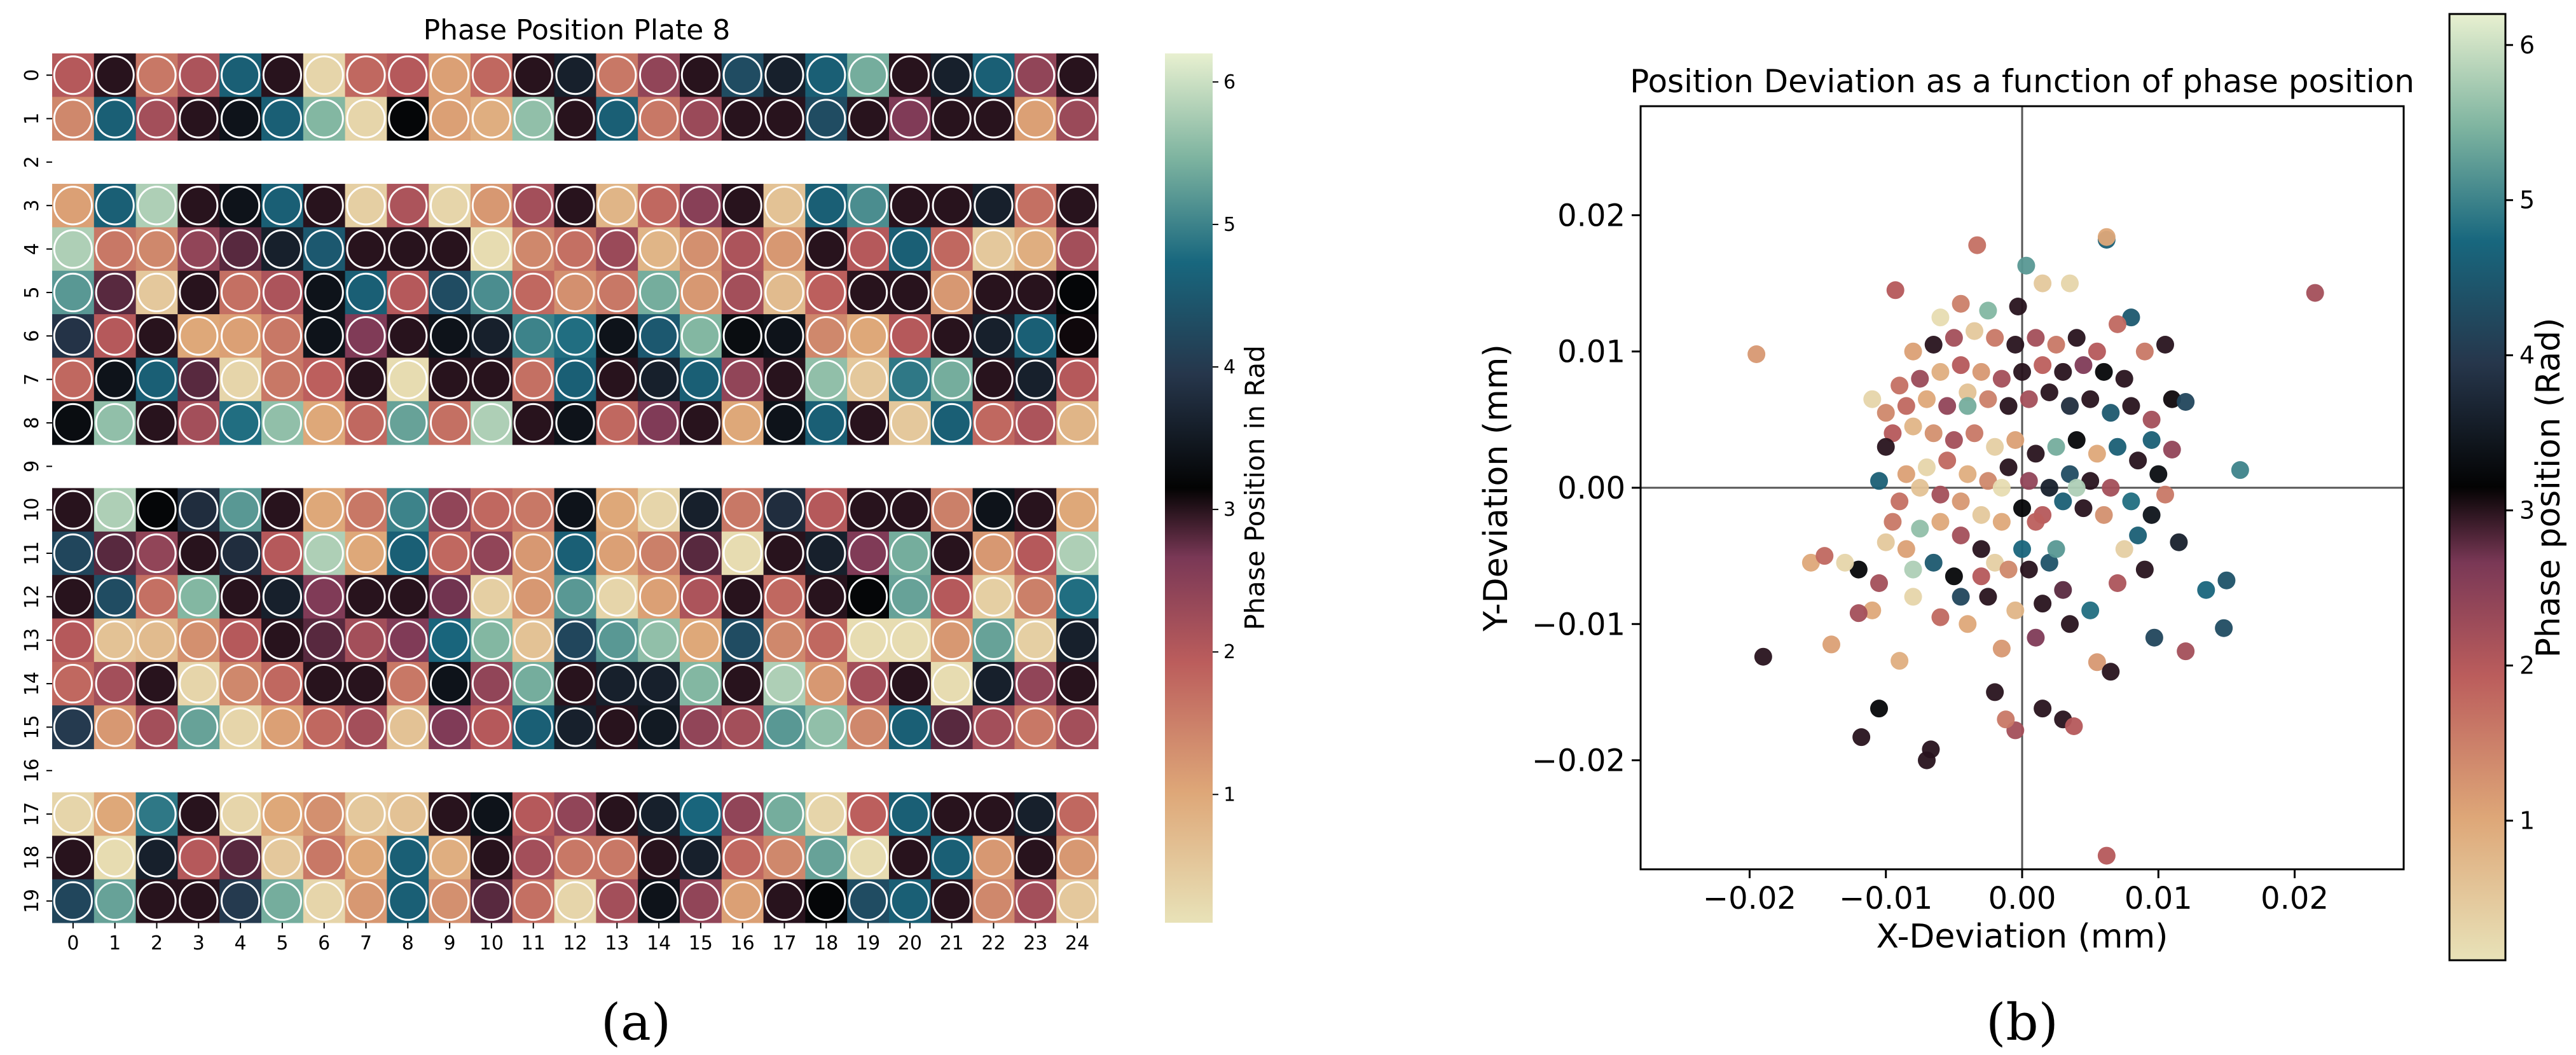  Describe the element at coordinates (241, 943) in the screenshot. I see `heatmap-x-tick-label: 4` at that location.